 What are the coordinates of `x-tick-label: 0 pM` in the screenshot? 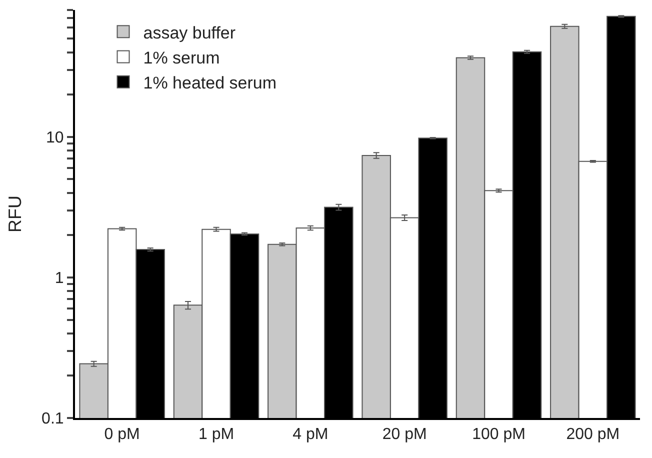 It's located at (122, 435).